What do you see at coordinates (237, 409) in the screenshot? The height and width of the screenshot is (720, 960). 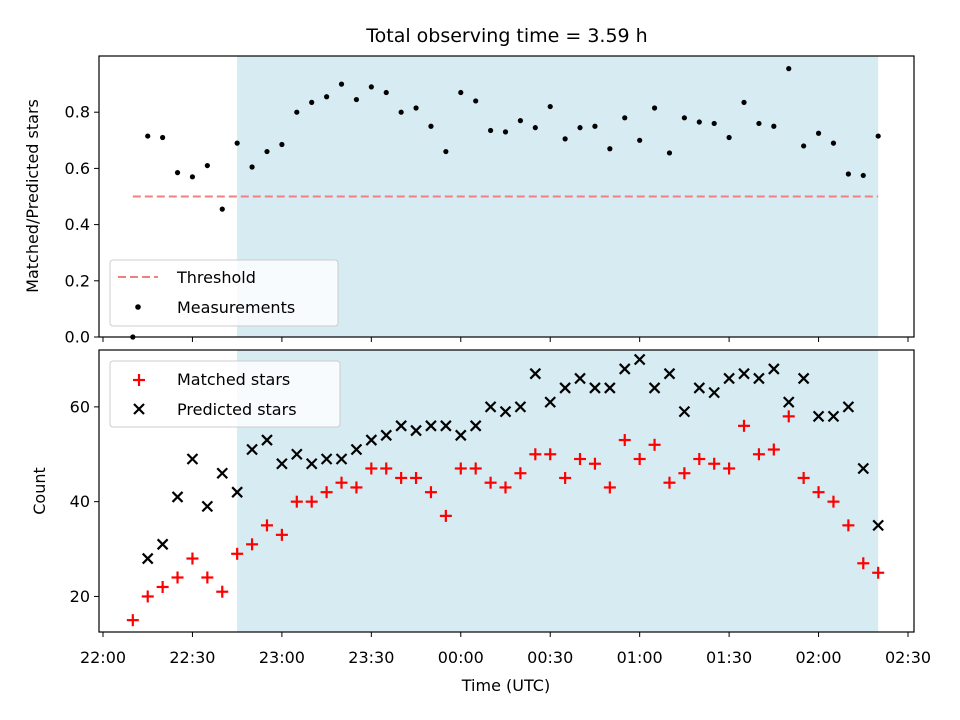 I see `predicted-legend-label: Predicted stars` at bounding box center [237, 409].